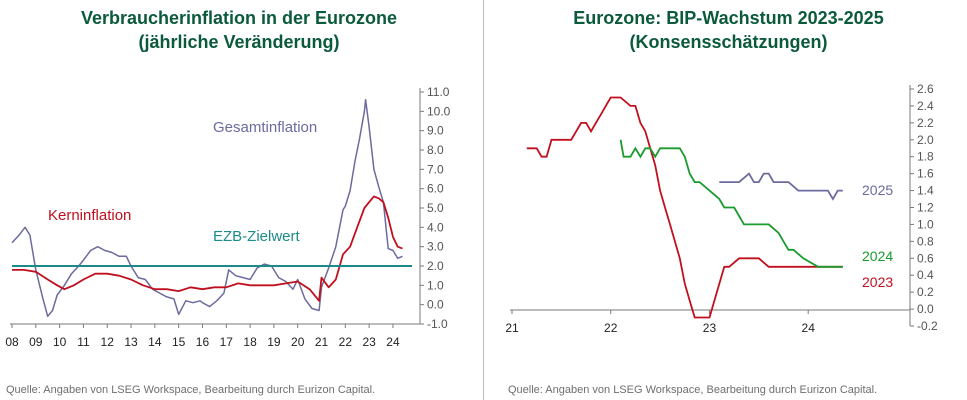 This screenshot has width=967, height=400. Describe the element at coordinates (108, 342) in the screenshot. I see `x-tick-label: 12` at that location.